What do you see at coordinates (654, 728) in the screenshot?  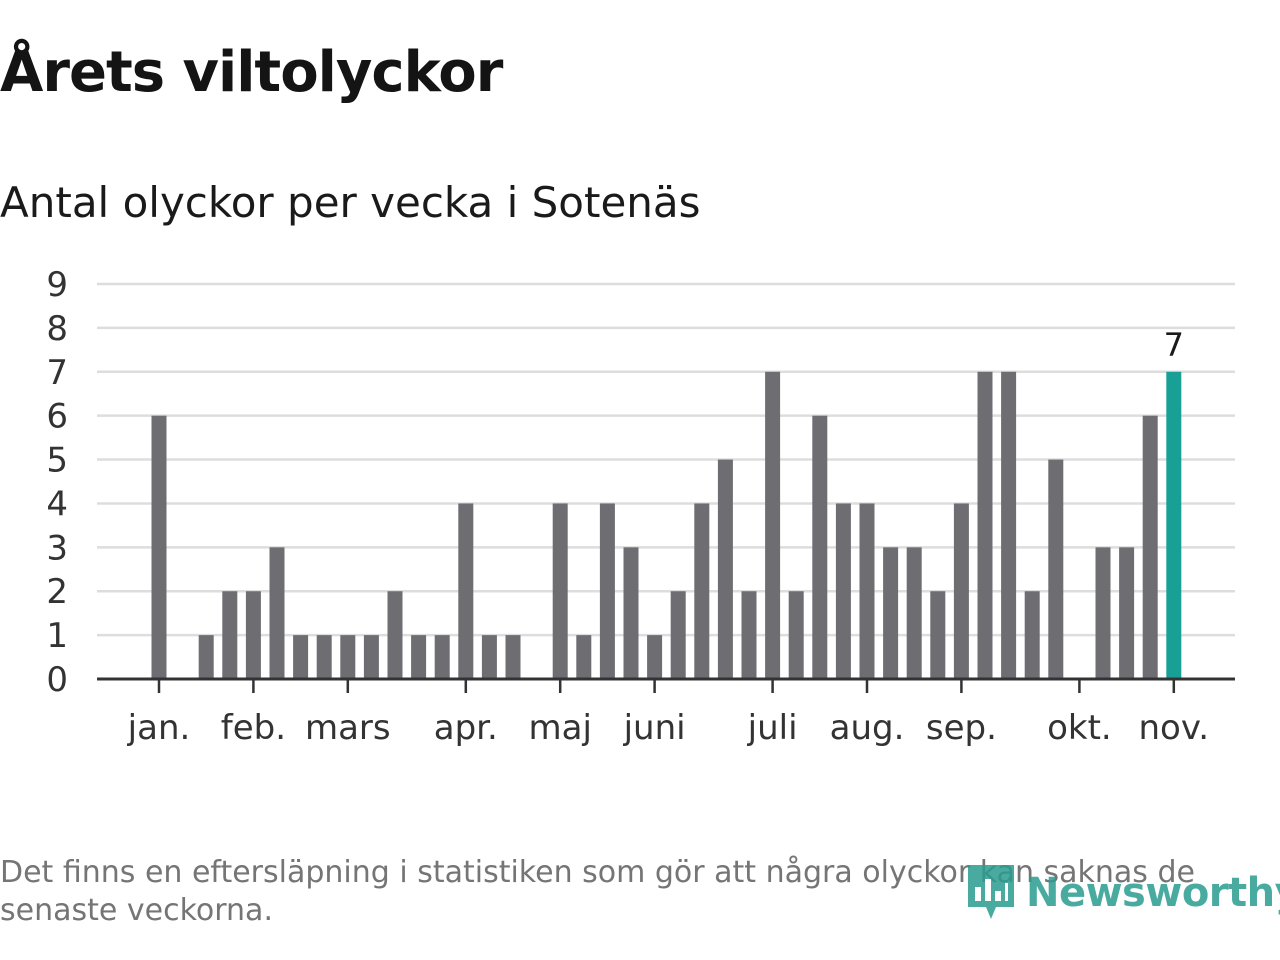 I see `x-tick-label: juni` at bounding box center [654, 728].